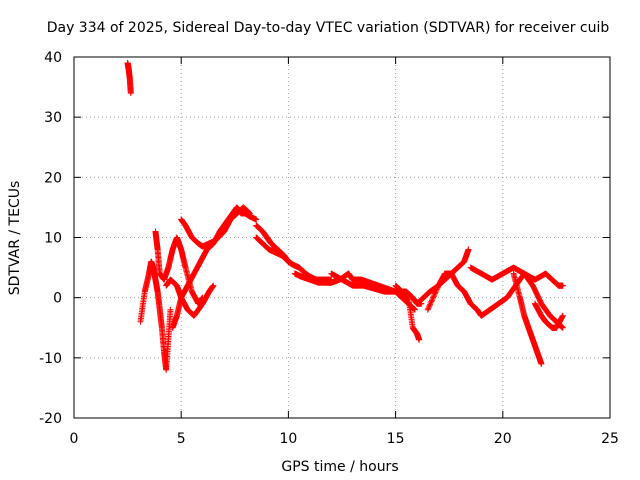  I want to click on y-tick-label: -10, so click(50, 359).